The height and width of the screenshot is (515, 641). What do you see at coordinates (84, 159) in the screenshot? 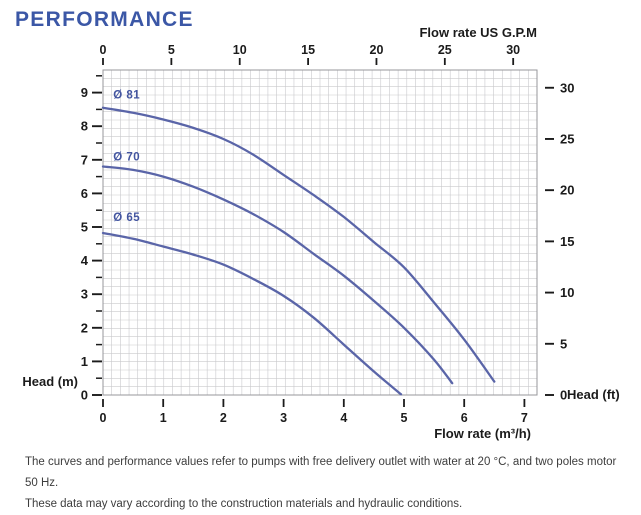
I see `left-tick-label: 7` at bounding box center [84, 159].